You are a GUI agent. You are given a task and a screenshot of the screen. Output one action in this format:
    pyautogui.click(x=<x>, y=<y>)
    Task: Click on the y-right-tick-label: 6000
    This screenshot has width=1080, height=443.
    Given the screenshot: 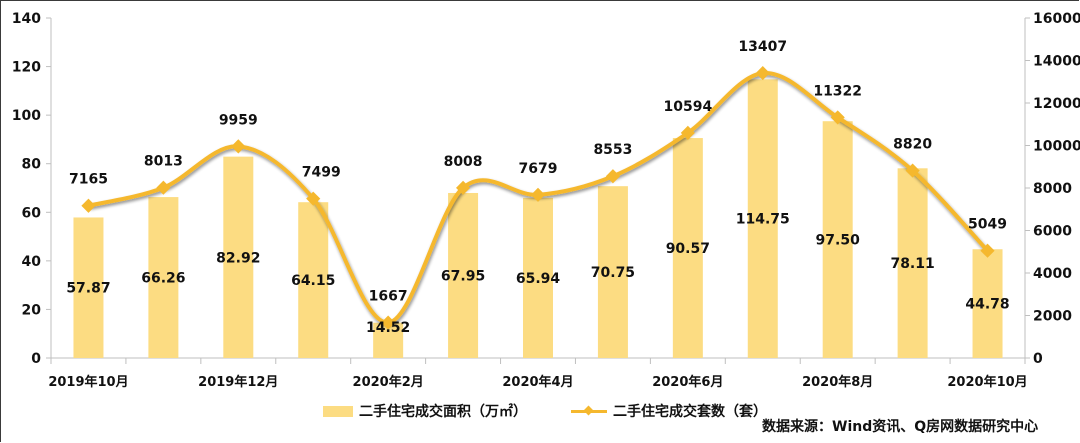 What is the action you would take?
    pyautogui.click(x=1052, y=232)
    